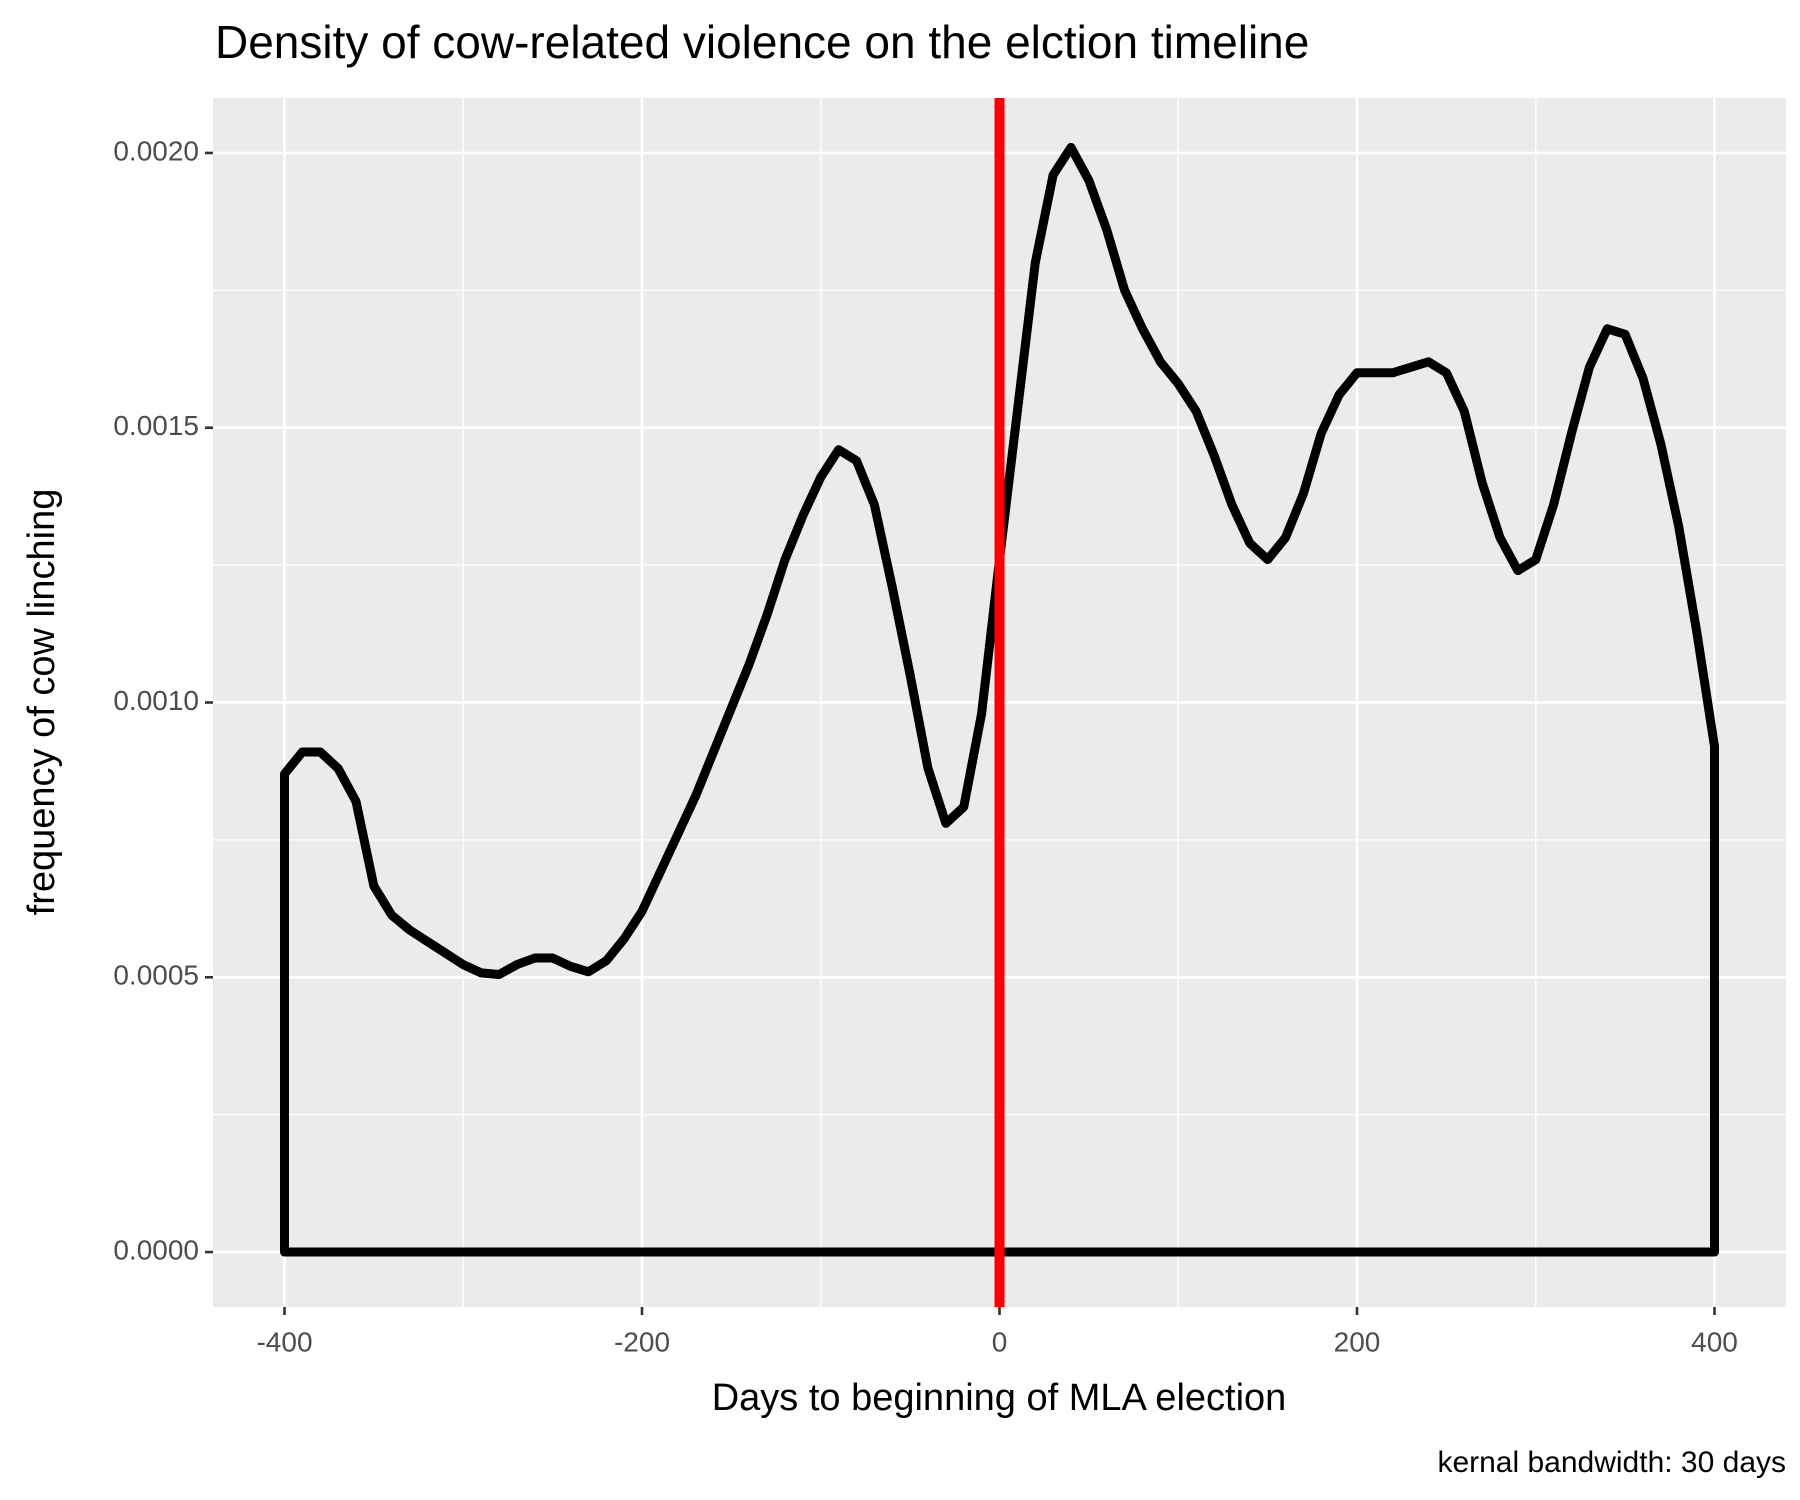 The height and width of the screenshot is (1500, 1800). Describe the element at coordinates (1000, 1341) in the screenshot. I see `x-tick-label: 0` at that location.